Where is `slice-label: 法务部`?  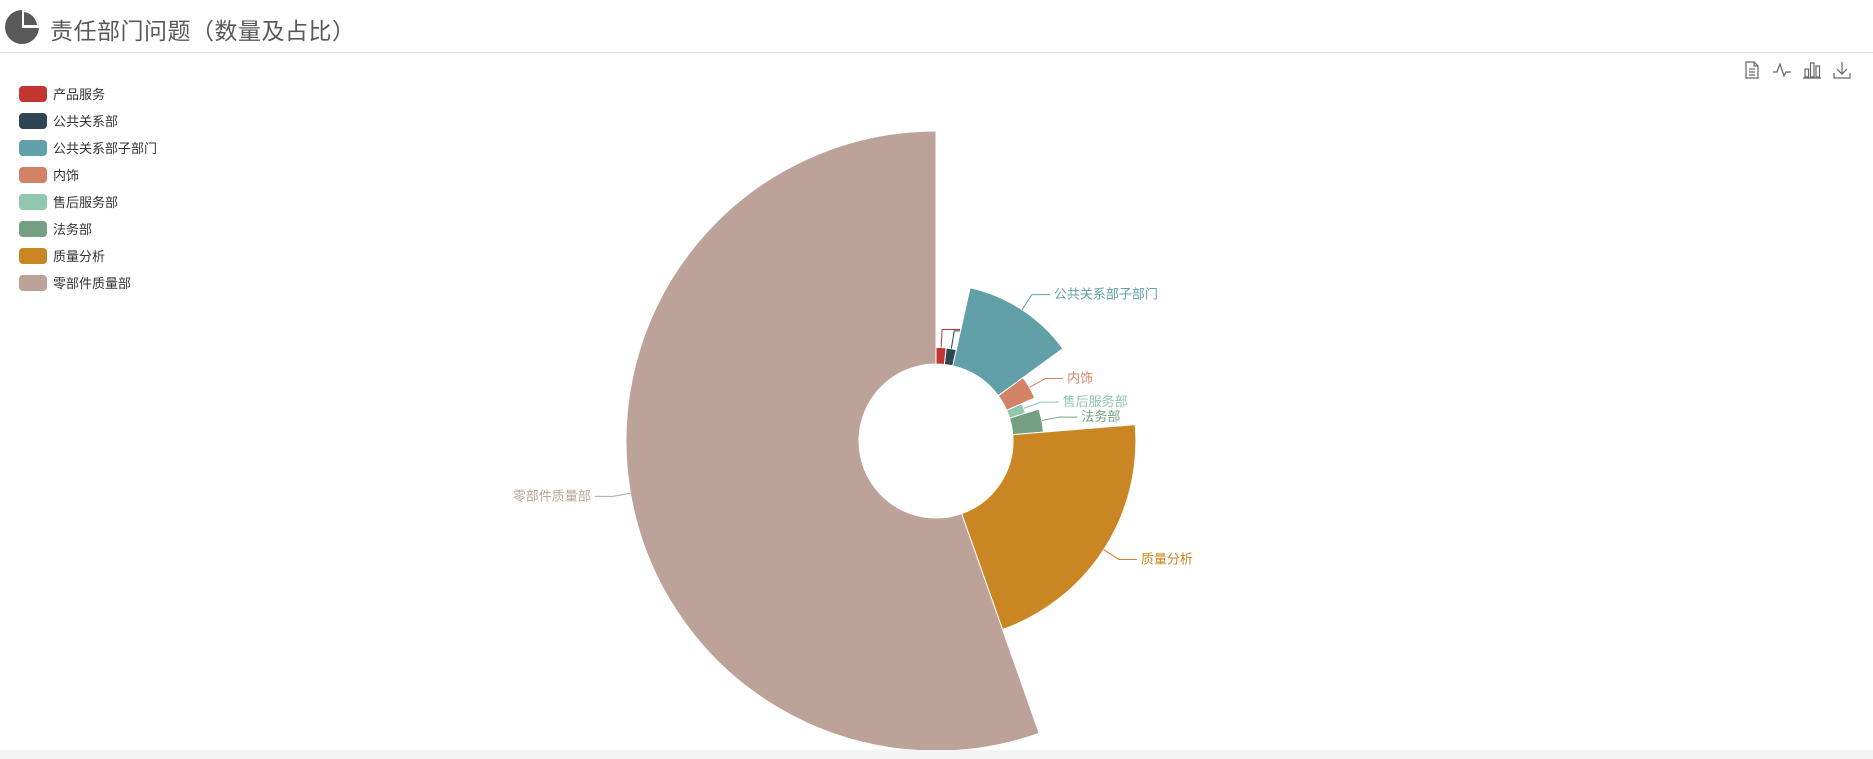 slice-label: 法务部 is located at coordinates (1100, 417).